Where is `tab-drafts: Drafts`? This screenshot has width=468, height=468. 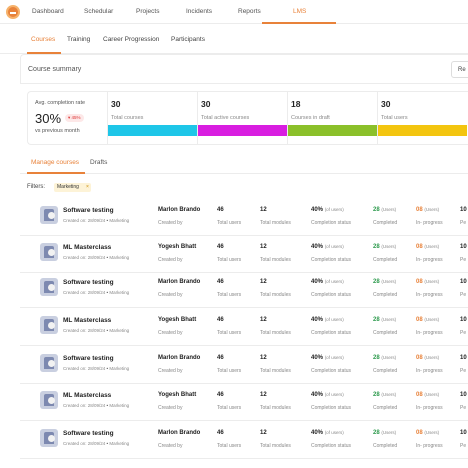 tab-drafts: Drafts is located at coordinates (99, 162).